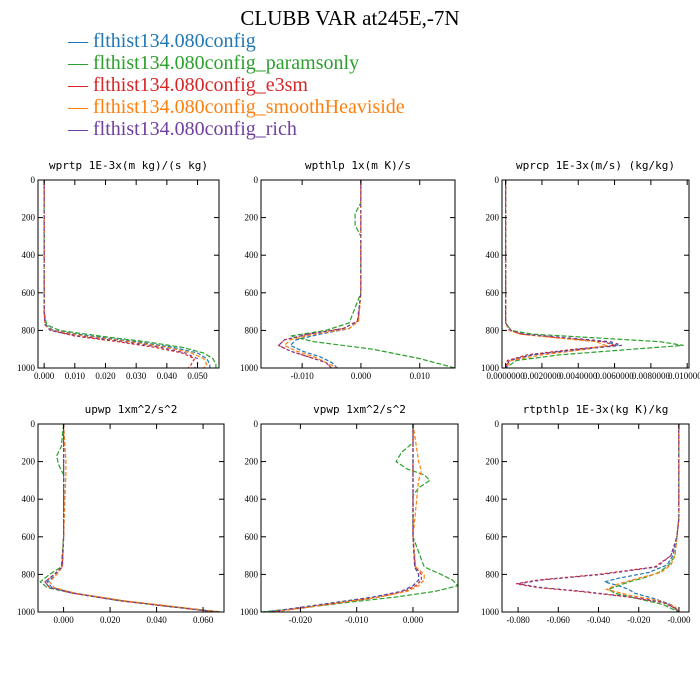 Image resolution: width=700 pixels, height=700 pixels. Describe the element at coordinates (359, 409) in the screenshot. I see `panel-title: vpwp 1xm^2/s^2` at that location.